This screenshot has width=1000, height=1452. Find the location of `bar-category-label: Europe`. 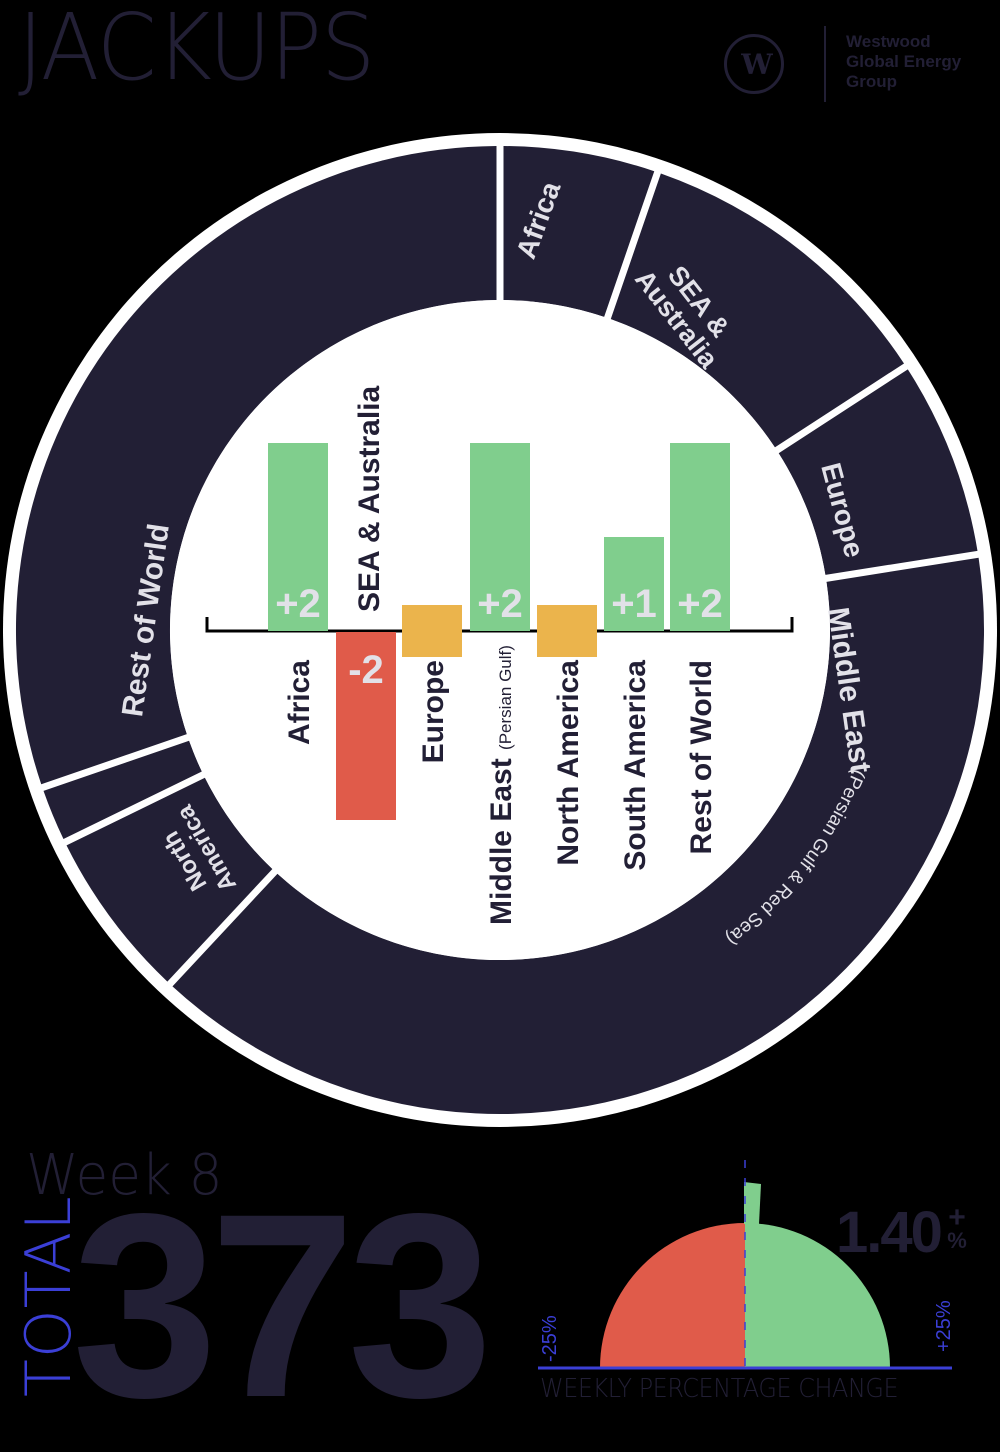

bar-category-label: Europe is located at coordinates (433, 711).